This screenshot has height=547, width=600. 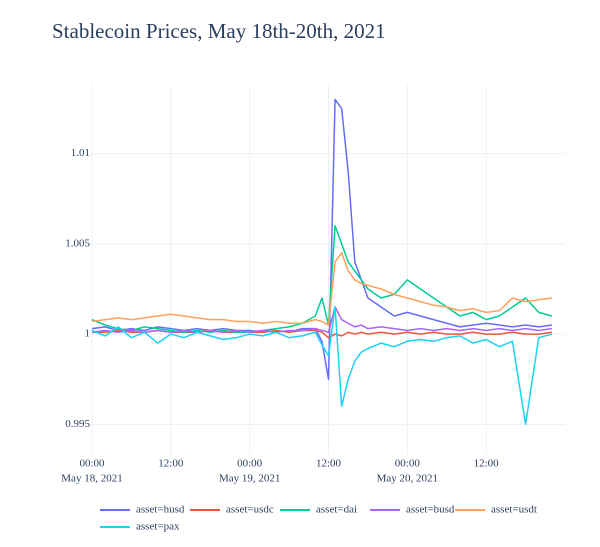 What do you see at coordinates (77, 243) in the screenshot?
I see `y-tick-label: 1.005` at bounding box center [77, 243].